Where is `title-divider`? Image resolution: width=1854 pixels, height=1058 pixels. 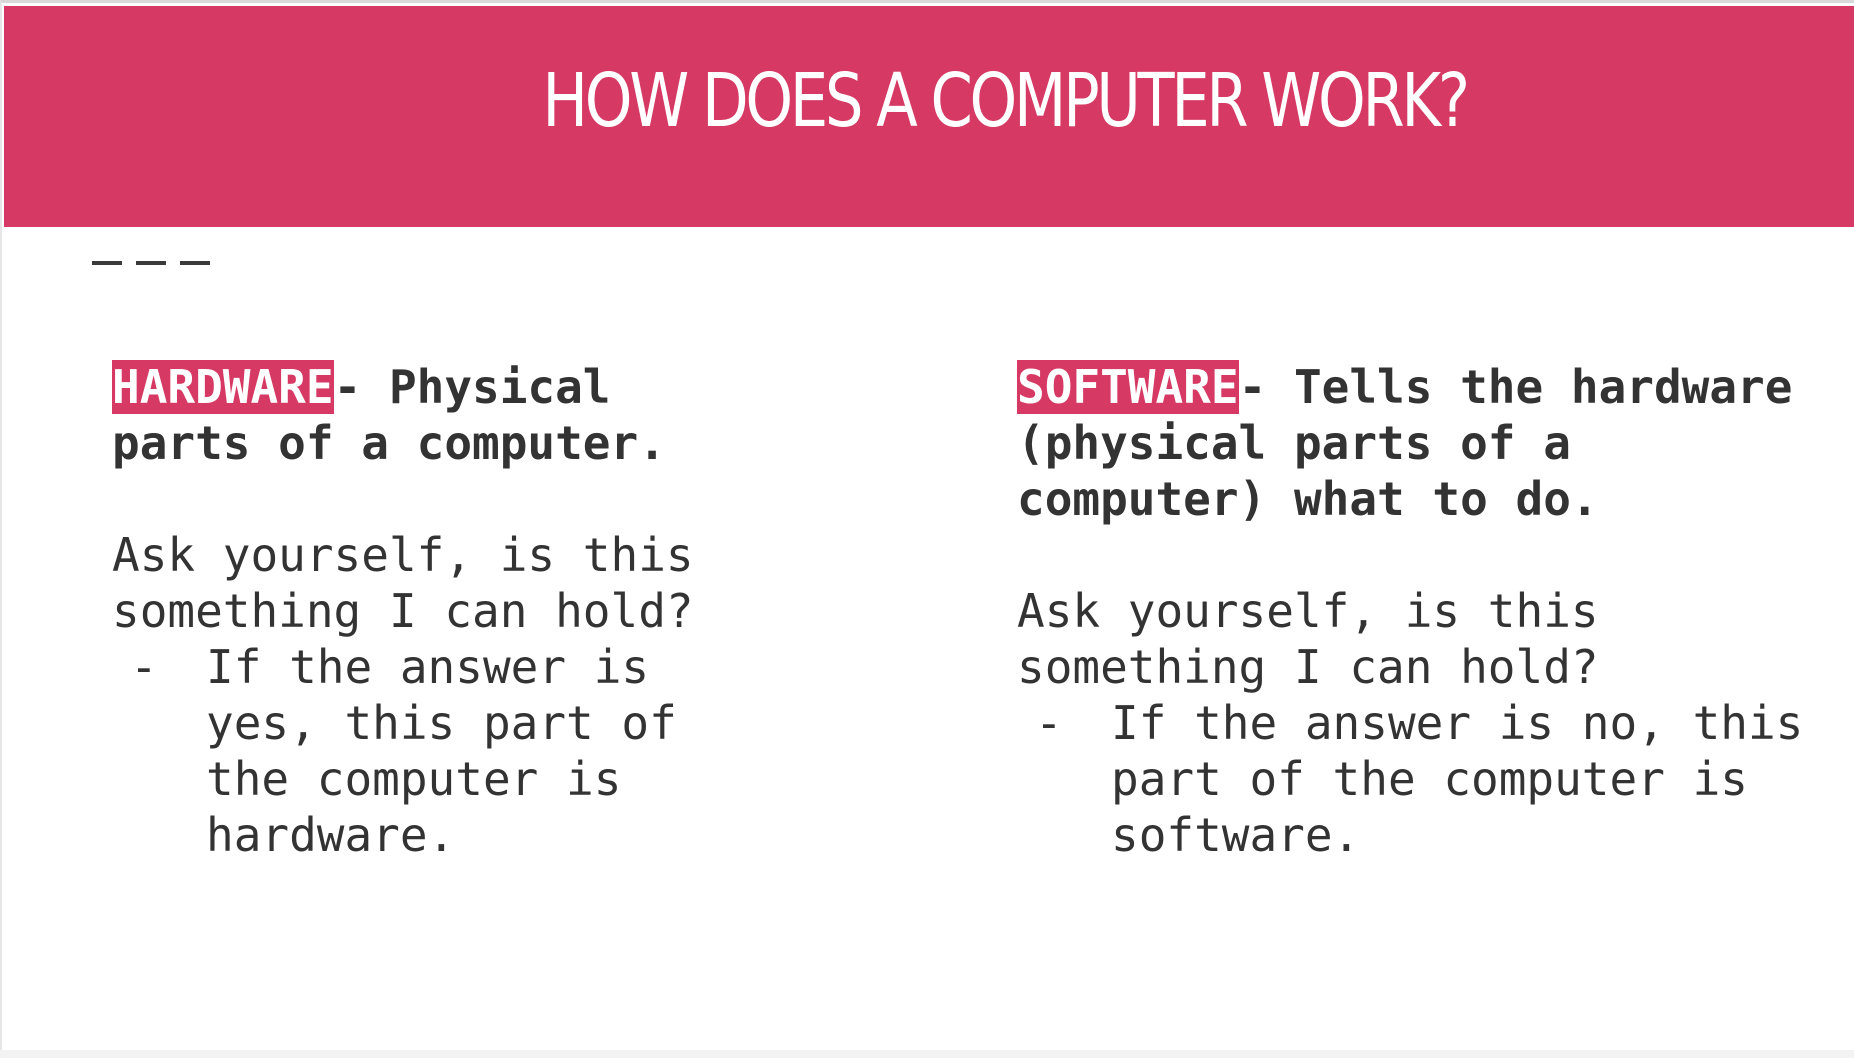 title-divider is located at coordinates (151, 263).